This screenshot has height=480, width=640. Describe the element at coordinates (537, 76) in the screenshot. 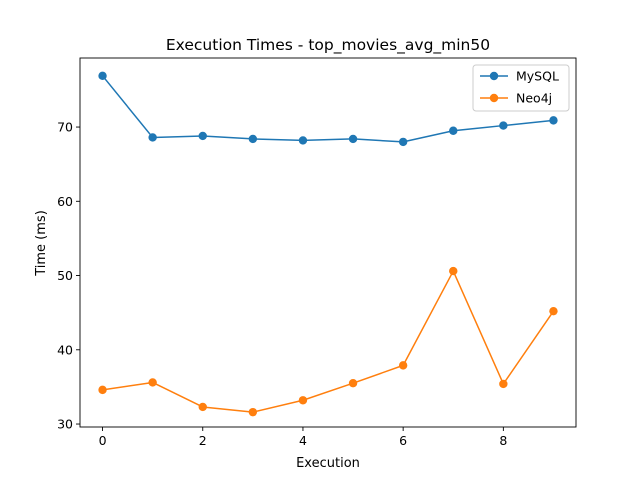

I see `legend-label-mysql: MySQL` at that location.